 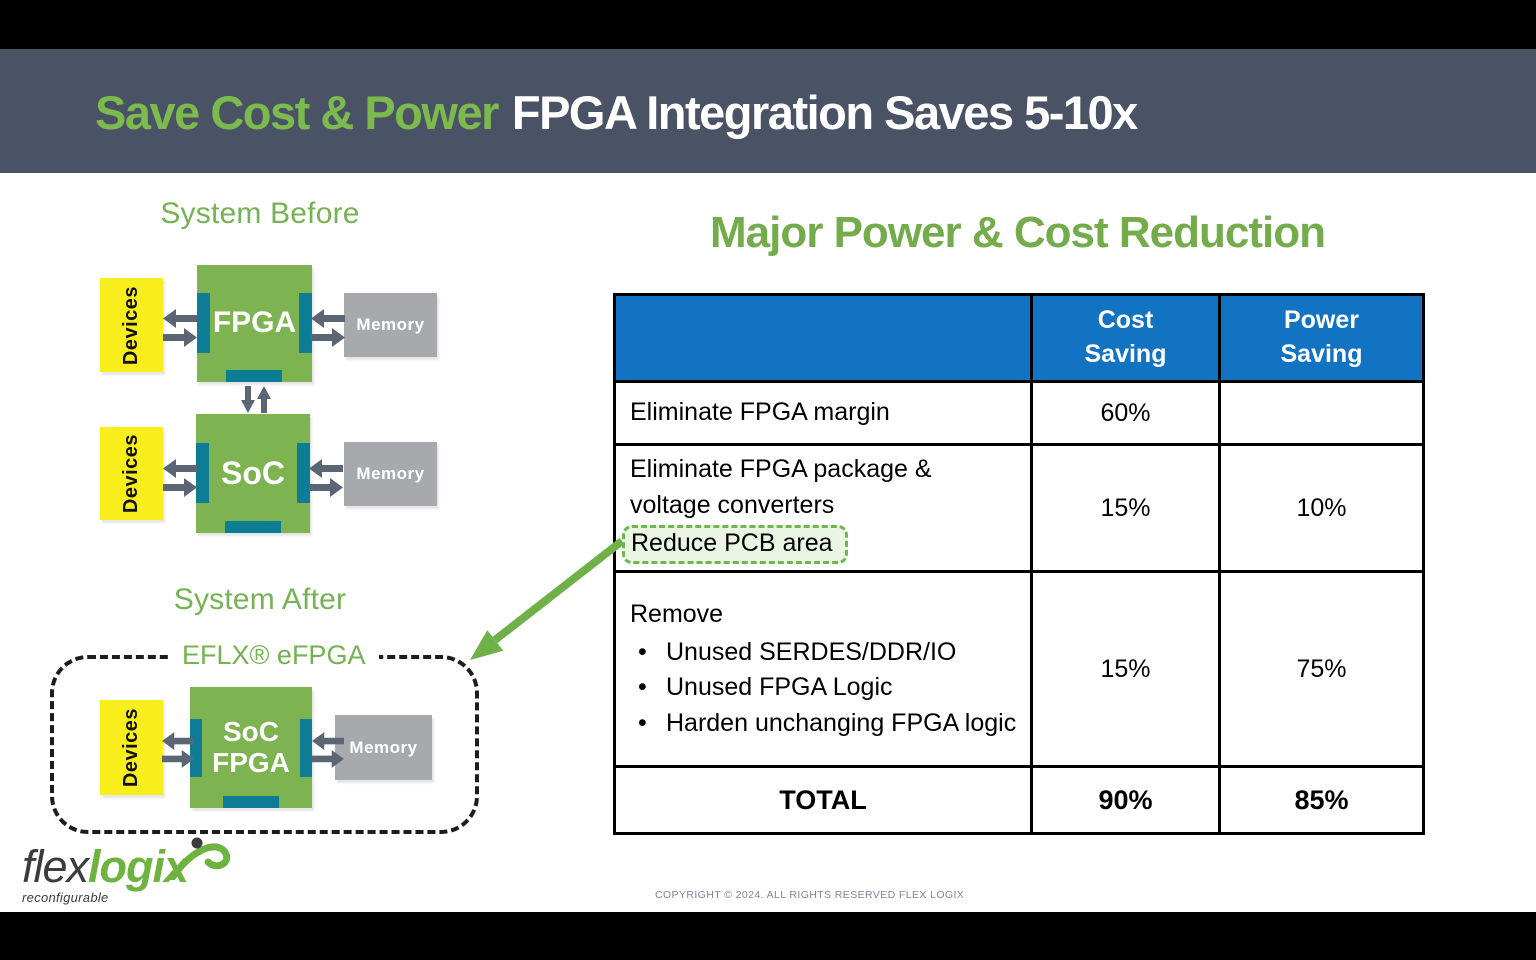 I want to click on logo-logix-text: logix, so click(x=138, y=866).